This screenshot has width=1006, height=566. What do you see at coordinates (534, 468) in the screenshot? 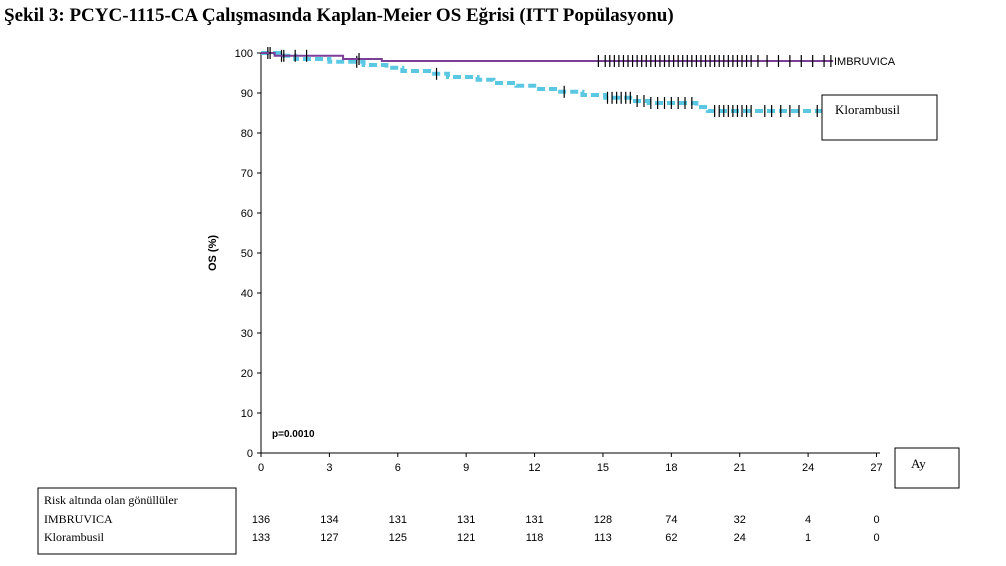
I see `x-tick-label-4: 12` at bounding box center [534, 468].